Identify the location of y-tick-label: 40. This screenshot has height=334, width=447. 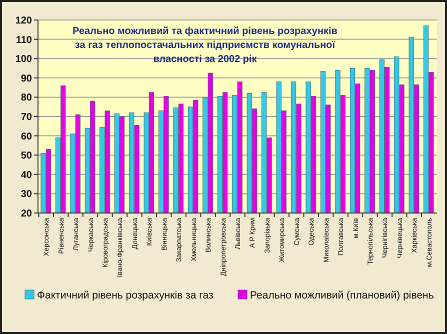
(26, 175).